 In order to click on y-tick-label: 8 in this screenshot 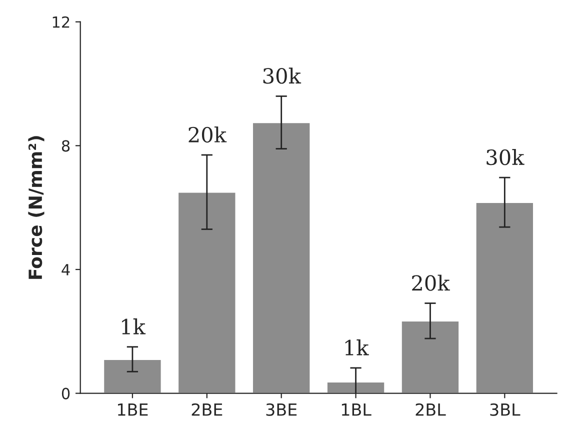, I will do `click(66, 146)`.